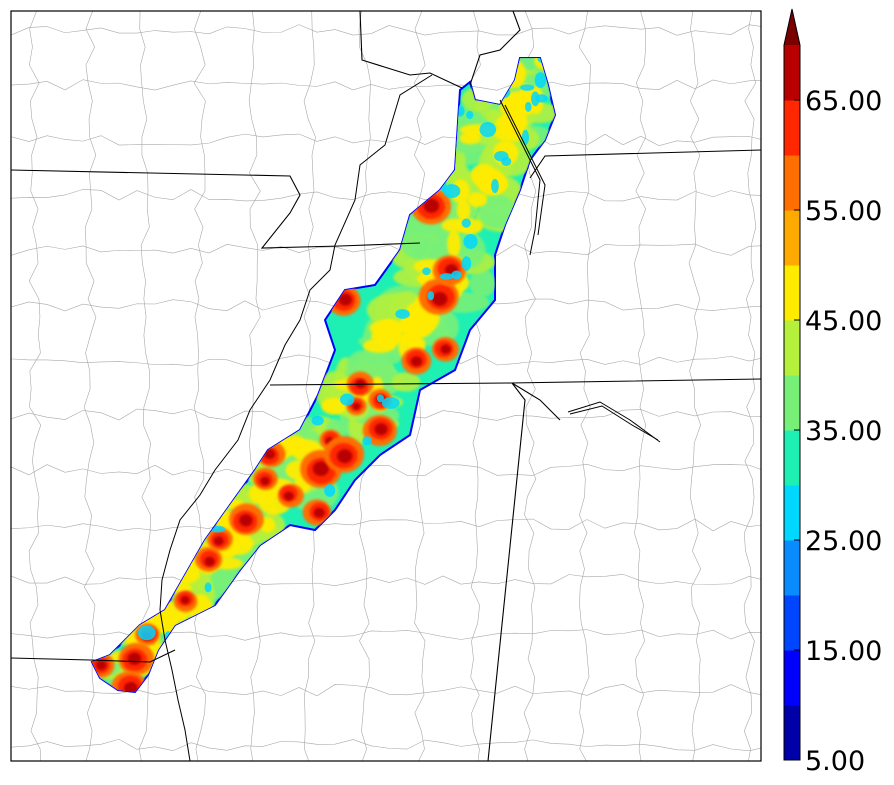  I want to click on colorbar-tick-label: 25.00, so click(843, 541).